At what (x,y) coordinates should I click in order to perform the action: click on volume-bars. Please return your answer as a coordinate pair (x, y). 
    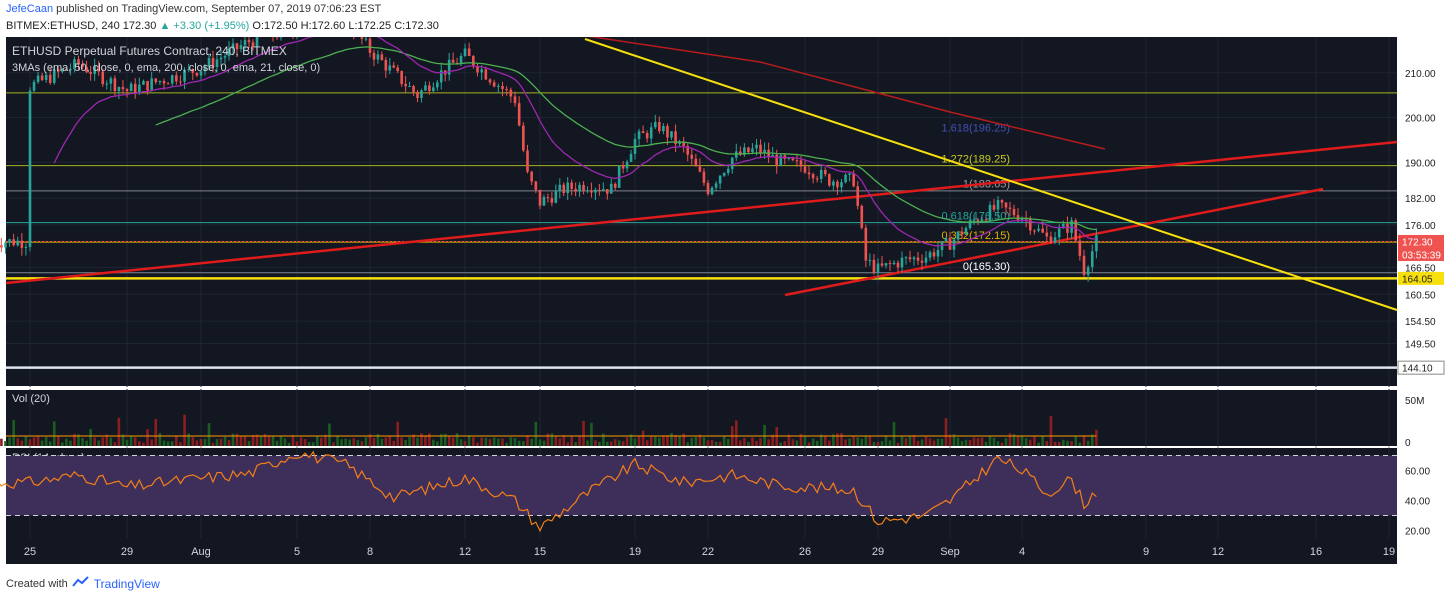
    Looking at the image, I should click on (549, 430).